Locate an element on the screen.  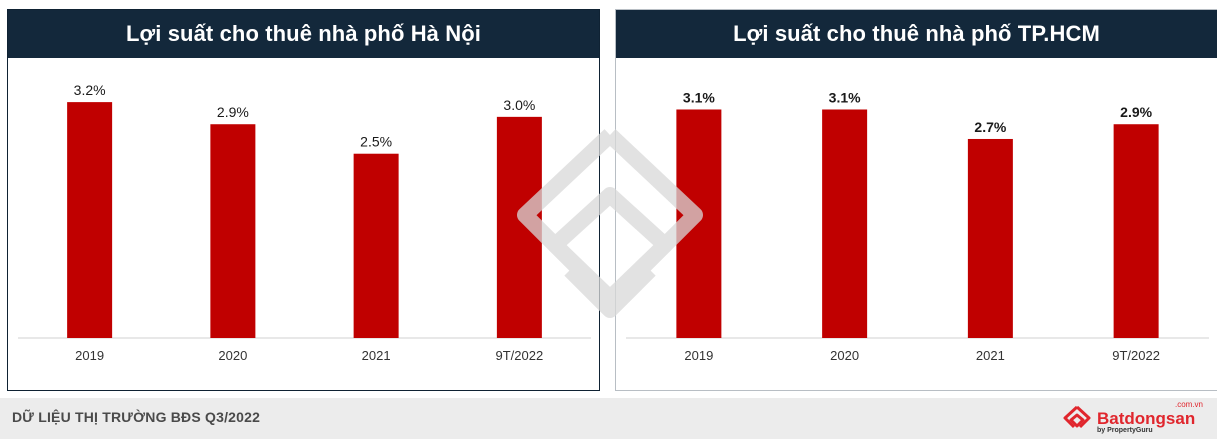
chart-title: Lợi suất cho thuê nhà phố Hà Nội is located at coordinates (303, 34).